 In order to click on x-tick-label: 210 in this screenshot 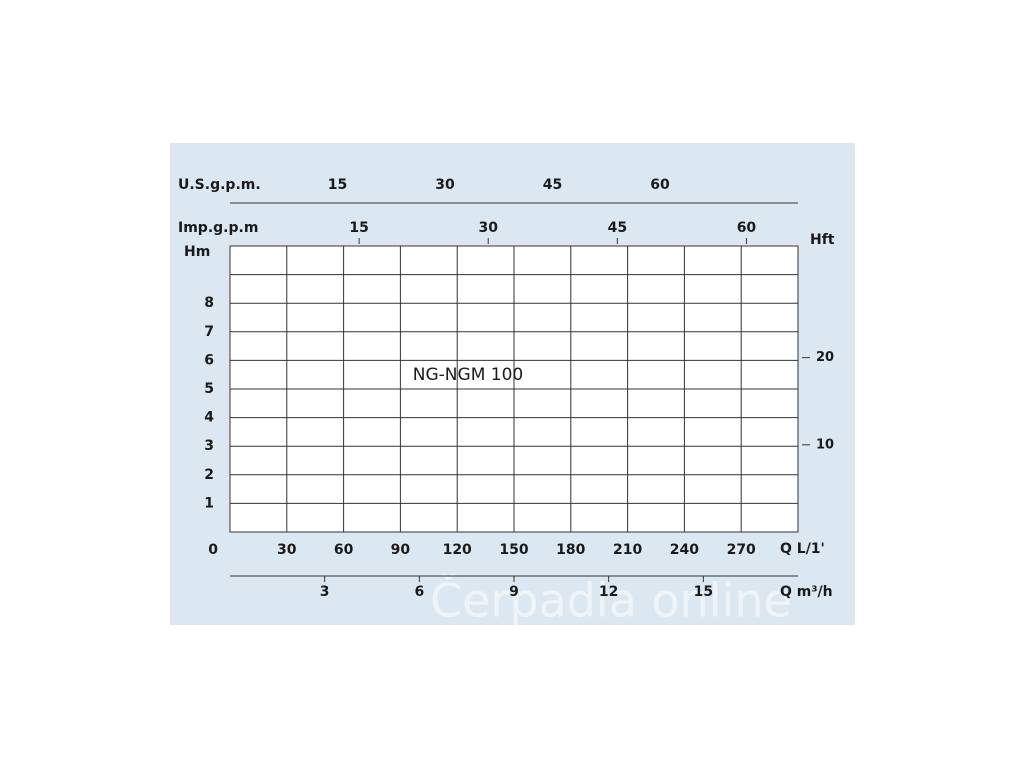, I will do `click(627, 550)`.